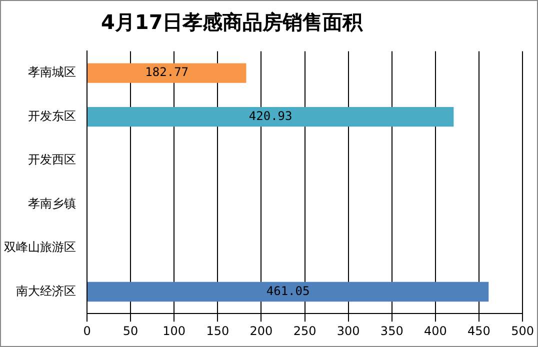 Image resolution: width=538 pixels, height=347 pixels. What do you see at coordinates (435, 331) in the screenshot?
I see `x-tick-label: 400` at bounding box center [435, 331].